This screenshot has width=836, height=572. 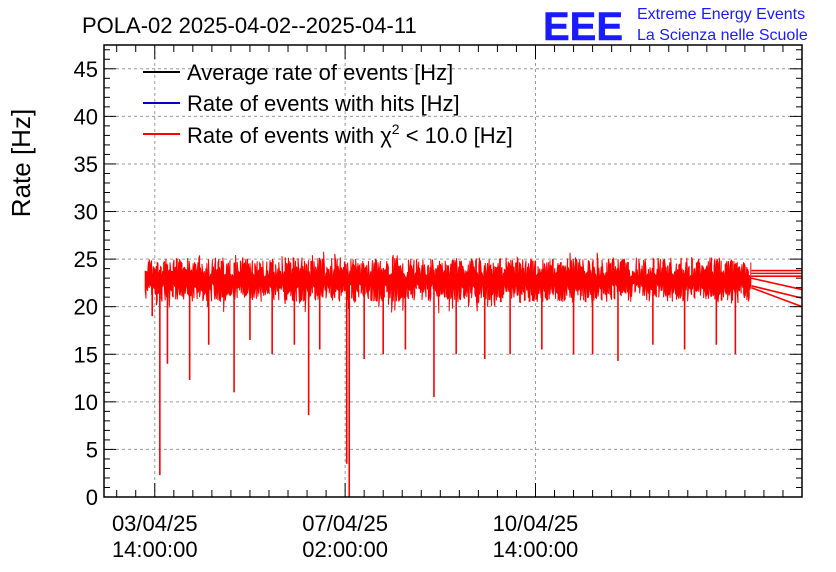 What do you see at coordinates (86, 212) in the screenshot?
I see `y-tick-label: 30` at bounding box center [86, 212].